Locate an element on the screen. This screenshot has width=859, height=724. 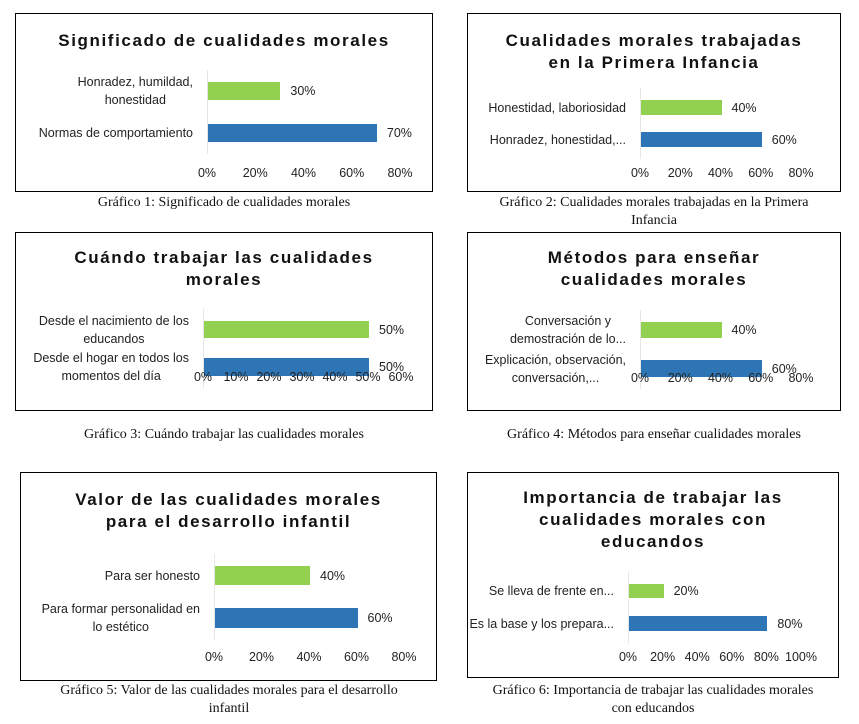
chart-title-line: Cualidades morales trabajadas is located at coordinates (654, 40).